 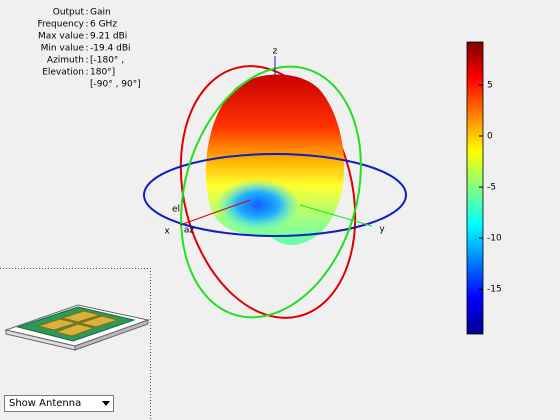 I want to click on colorbar-tick-label: -5, so click(x=491, y=188).